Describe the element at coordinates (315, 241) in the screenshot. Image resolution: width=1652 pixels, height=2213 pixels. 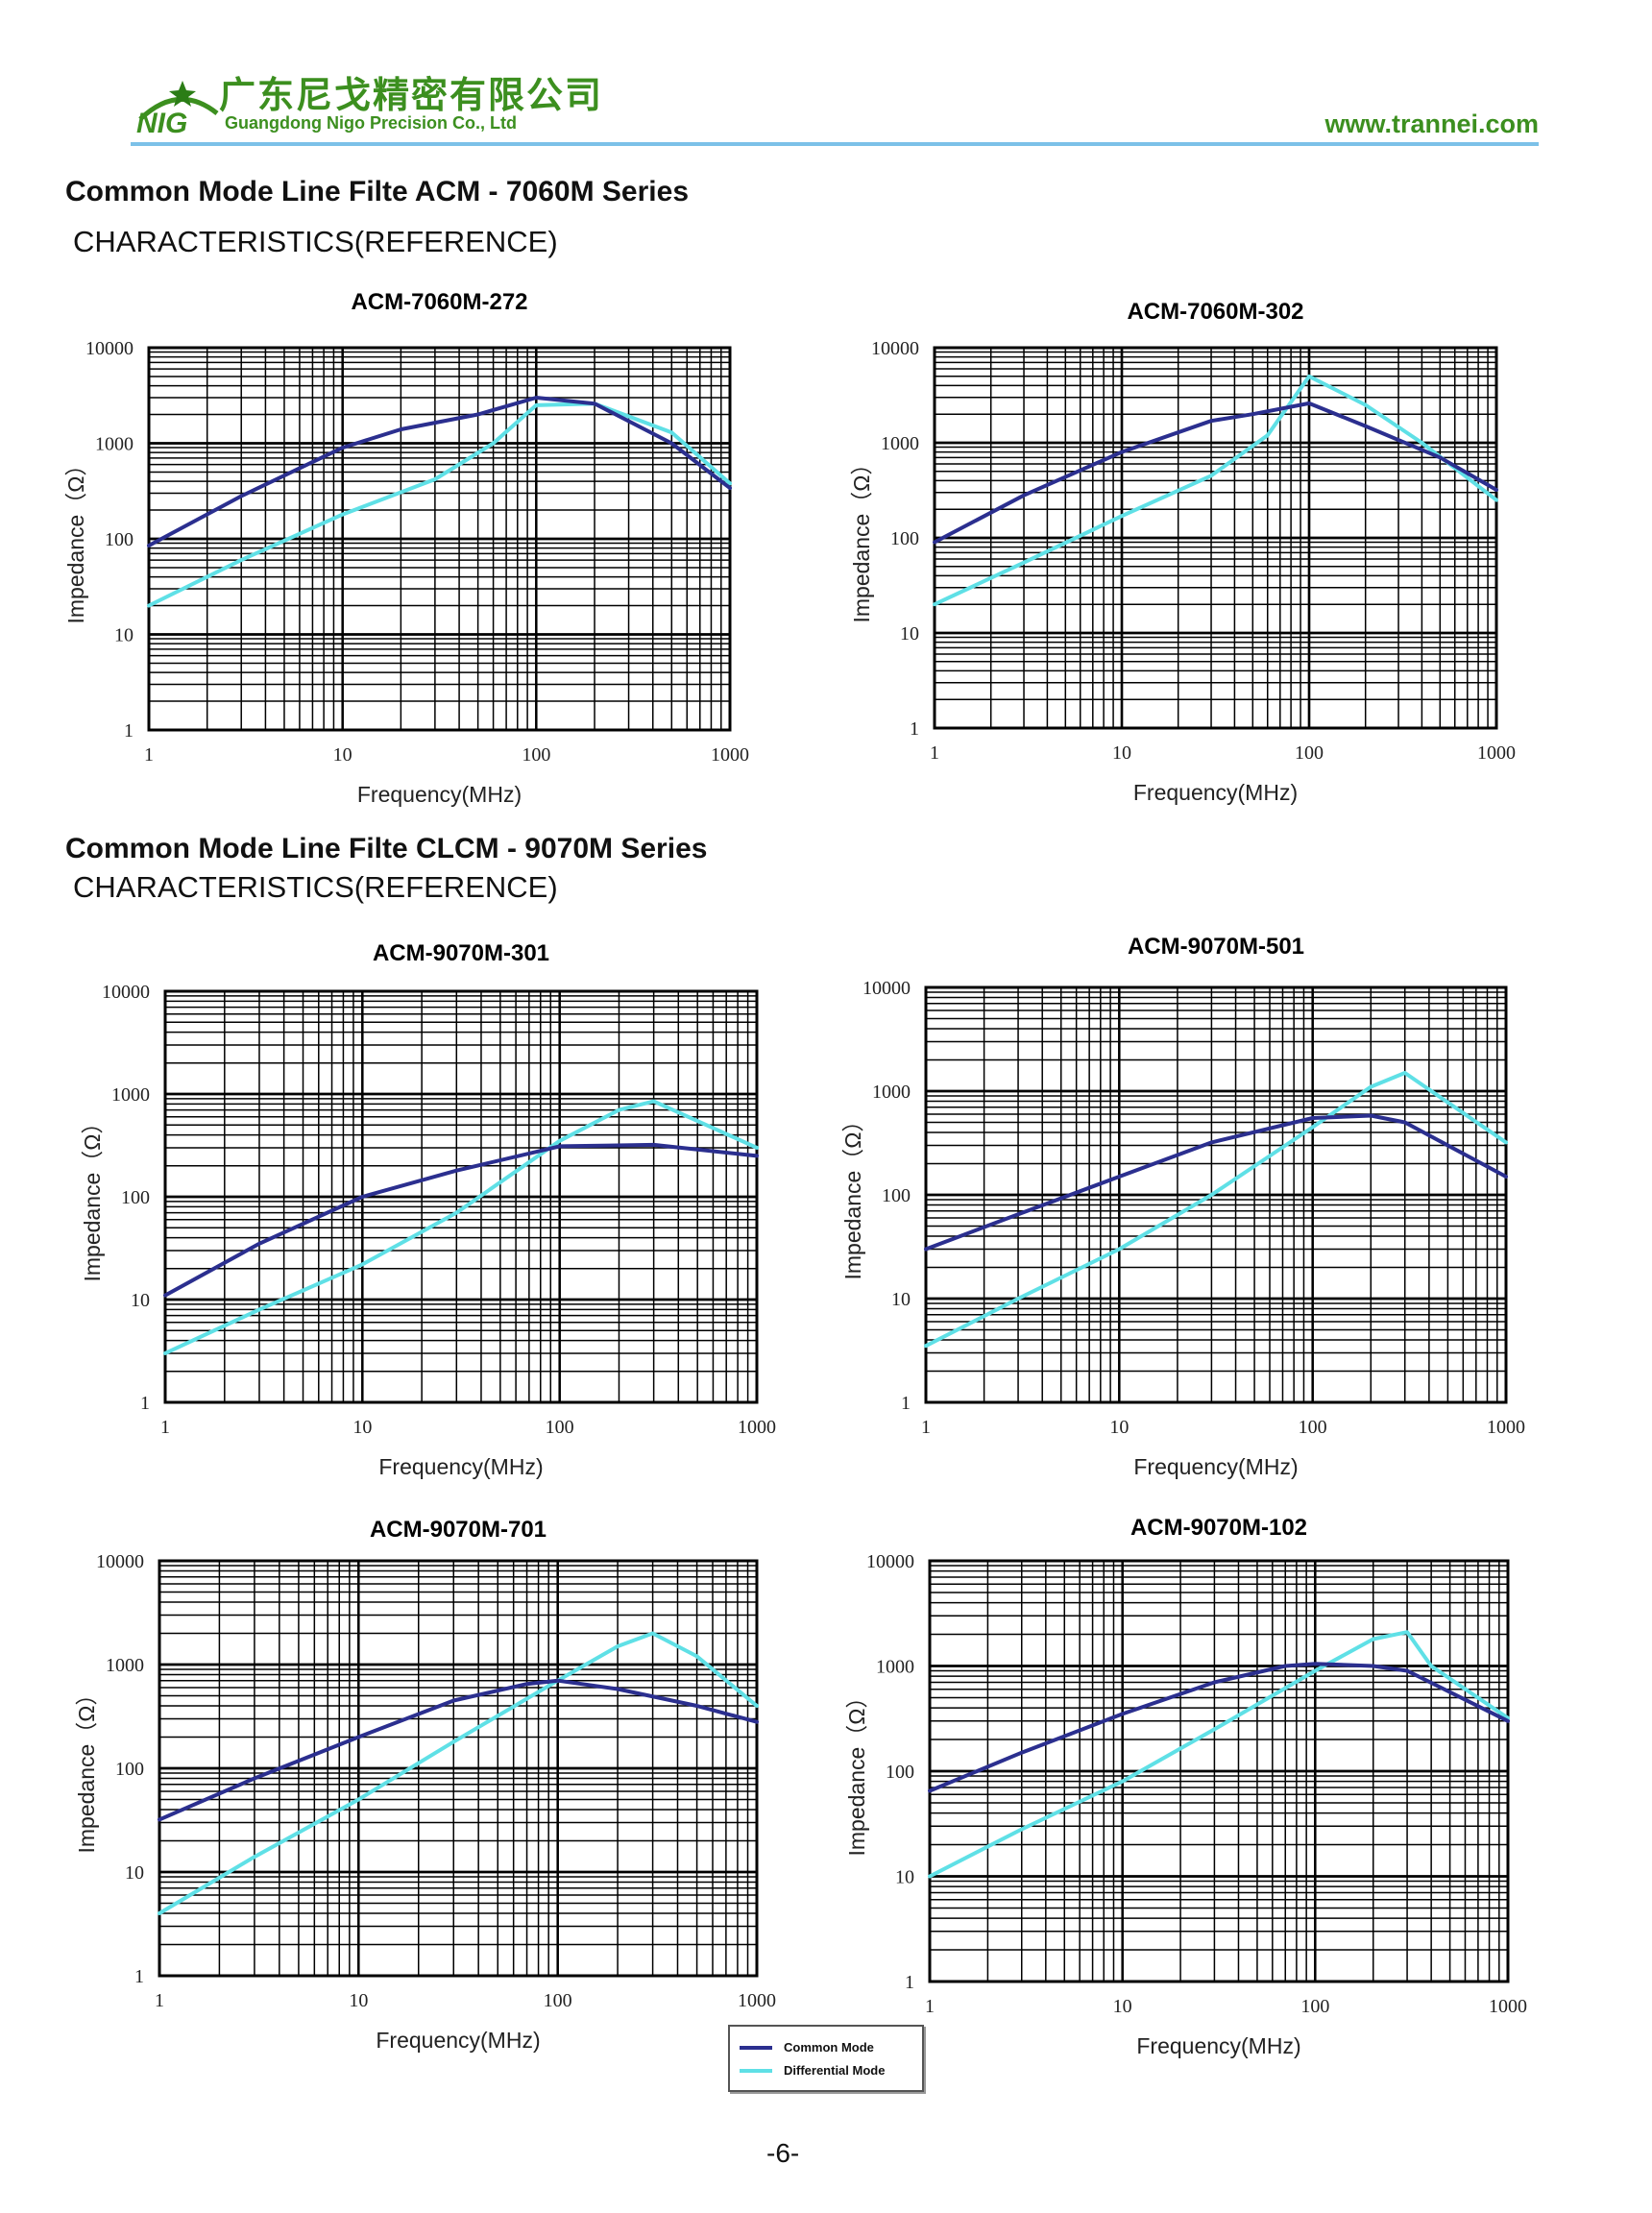
I see `section-subtitle-7060m: CHARACTERISTICS(REFERENCE)` at that location.